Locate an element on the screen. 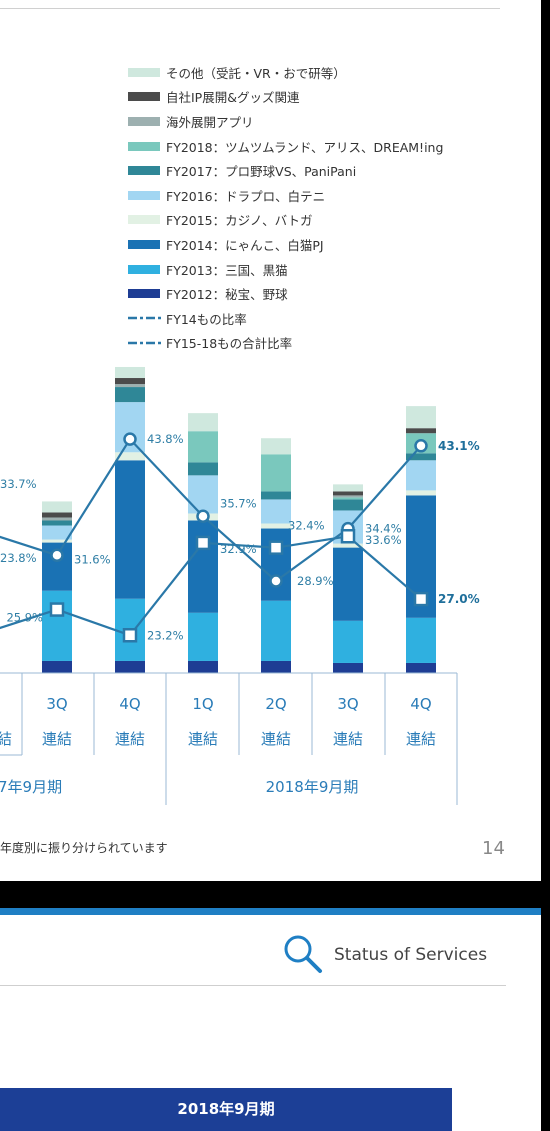 The image size is (550, 1131). legend-label: FY2015：カジノ、バトガ is located at coordinates (239, 221).